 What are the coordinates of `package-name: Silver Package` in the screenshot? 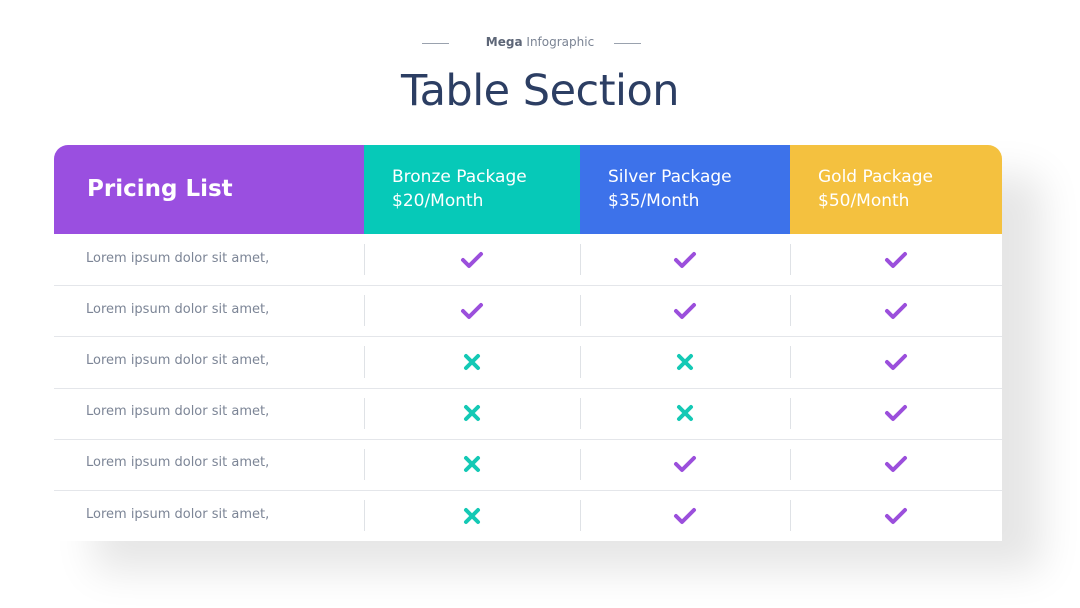 It's located at (670, 177).